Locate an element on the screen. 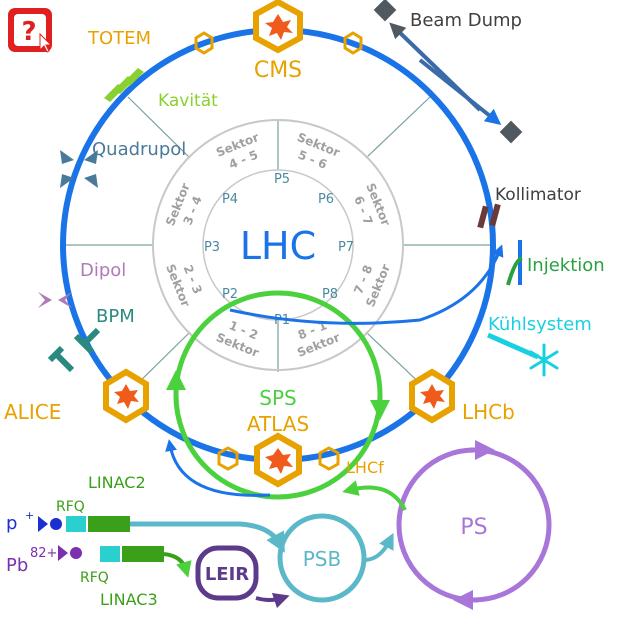 Image resolution: width=643 pixels, height=618 pixels. rfq-top-block is located at coordinates (76, 524).